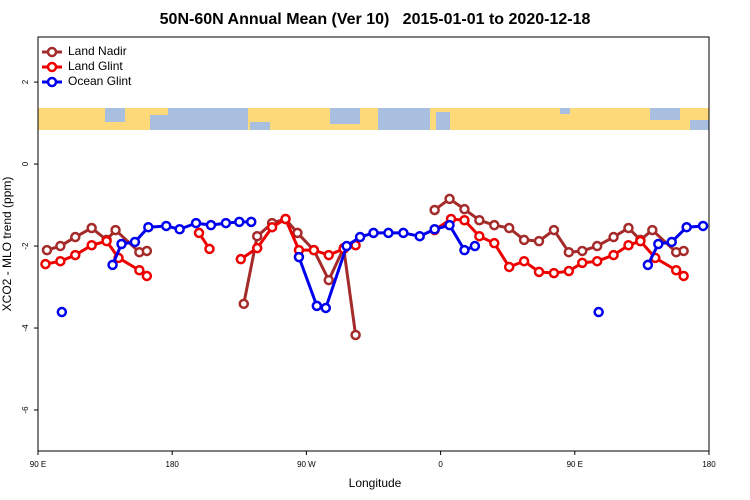 Image resolution: width=750 pixels, height=500 pixels. What do you see at coordinates (375, 483) in the screenshot?
I see `x-axis-label: Longitude` at bounding box center [375, 483].